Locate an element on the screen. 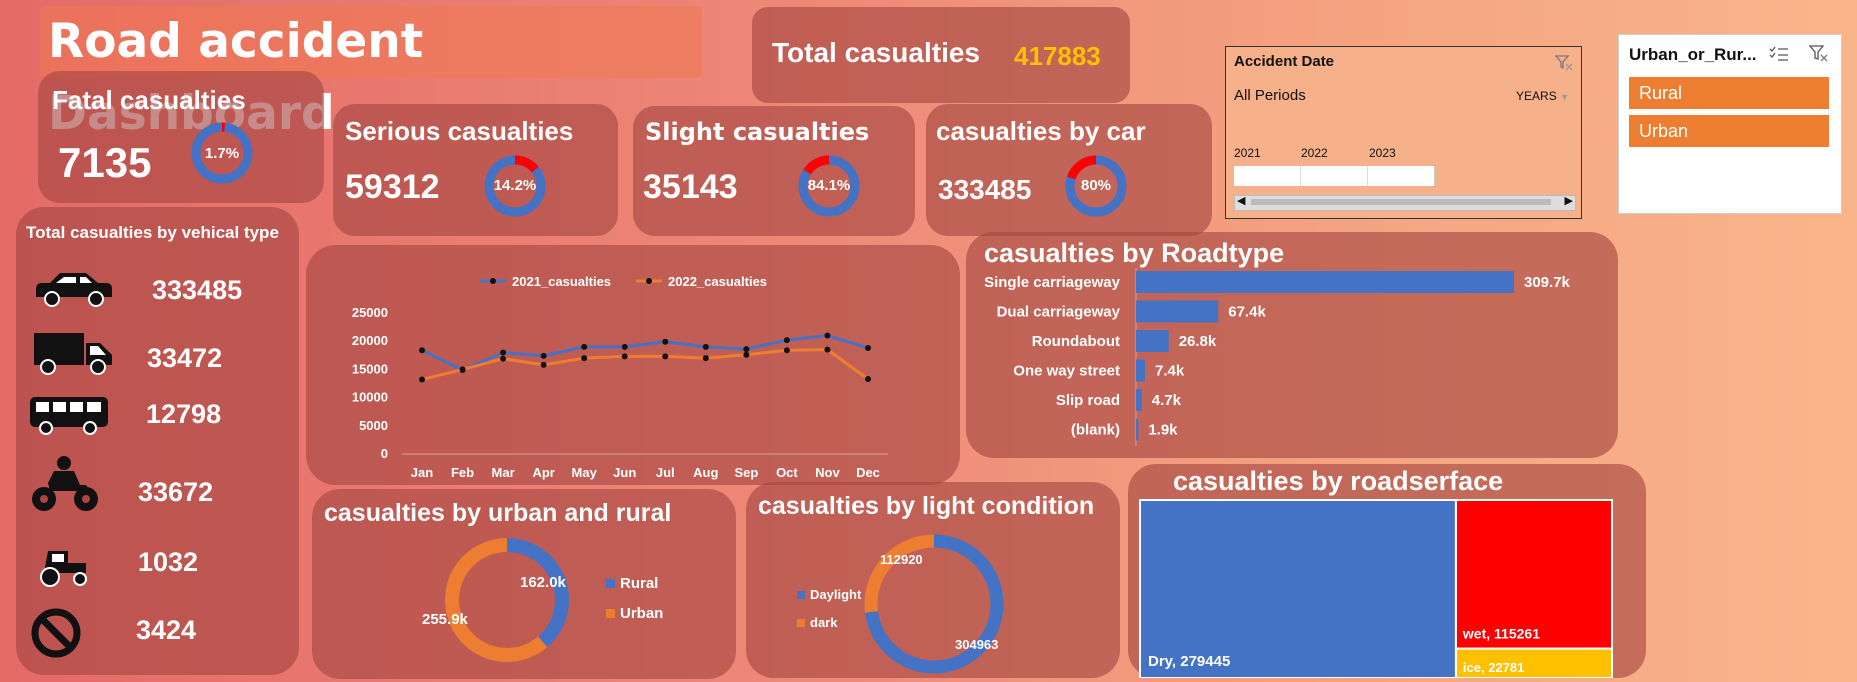 This screenshot has width=1857, height=682. total-casualties-value: 417883 is located at coordinates (1057, 56).